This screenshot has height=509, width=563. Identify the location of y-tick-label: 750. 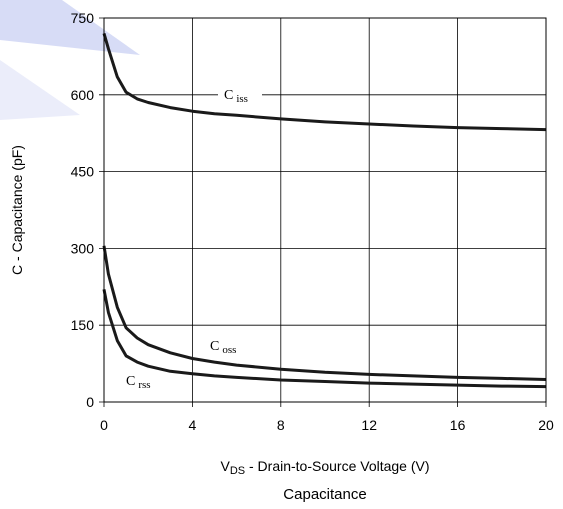
(83, 18).